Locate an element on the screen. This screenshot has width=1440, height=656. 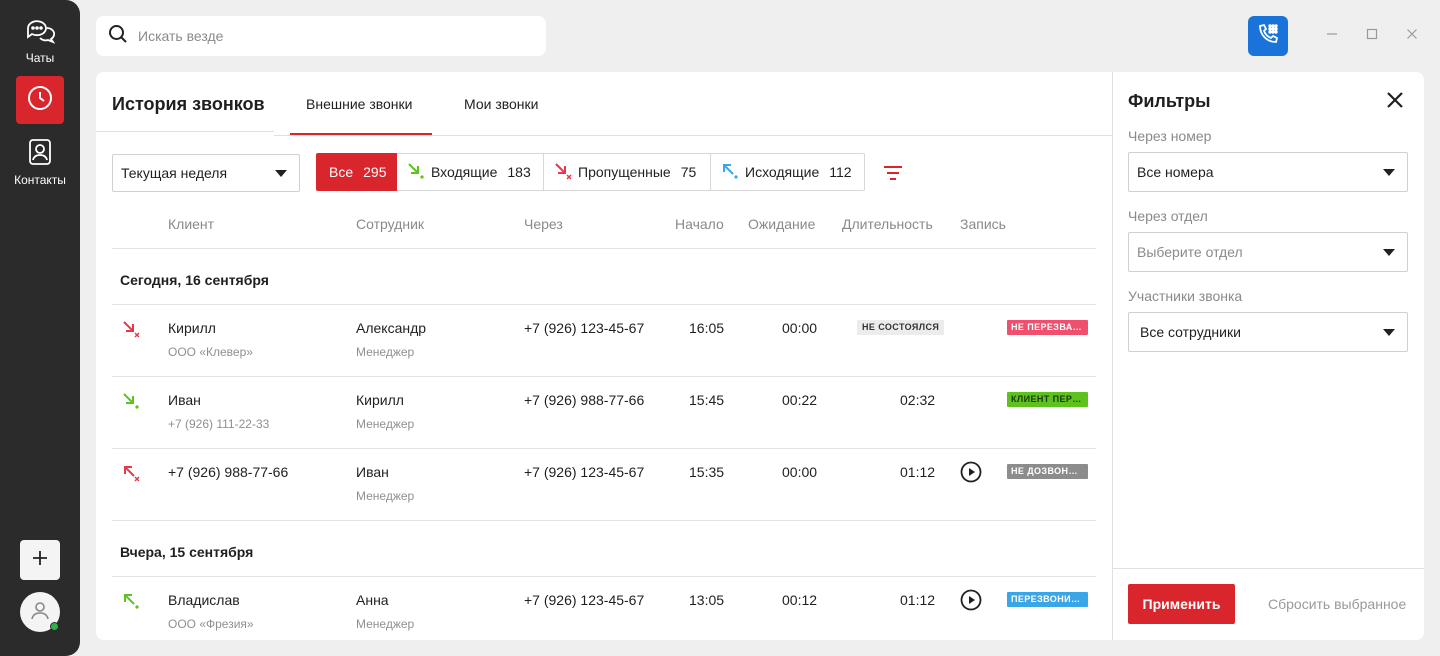
user-icon is located at coordinates (40, 612).